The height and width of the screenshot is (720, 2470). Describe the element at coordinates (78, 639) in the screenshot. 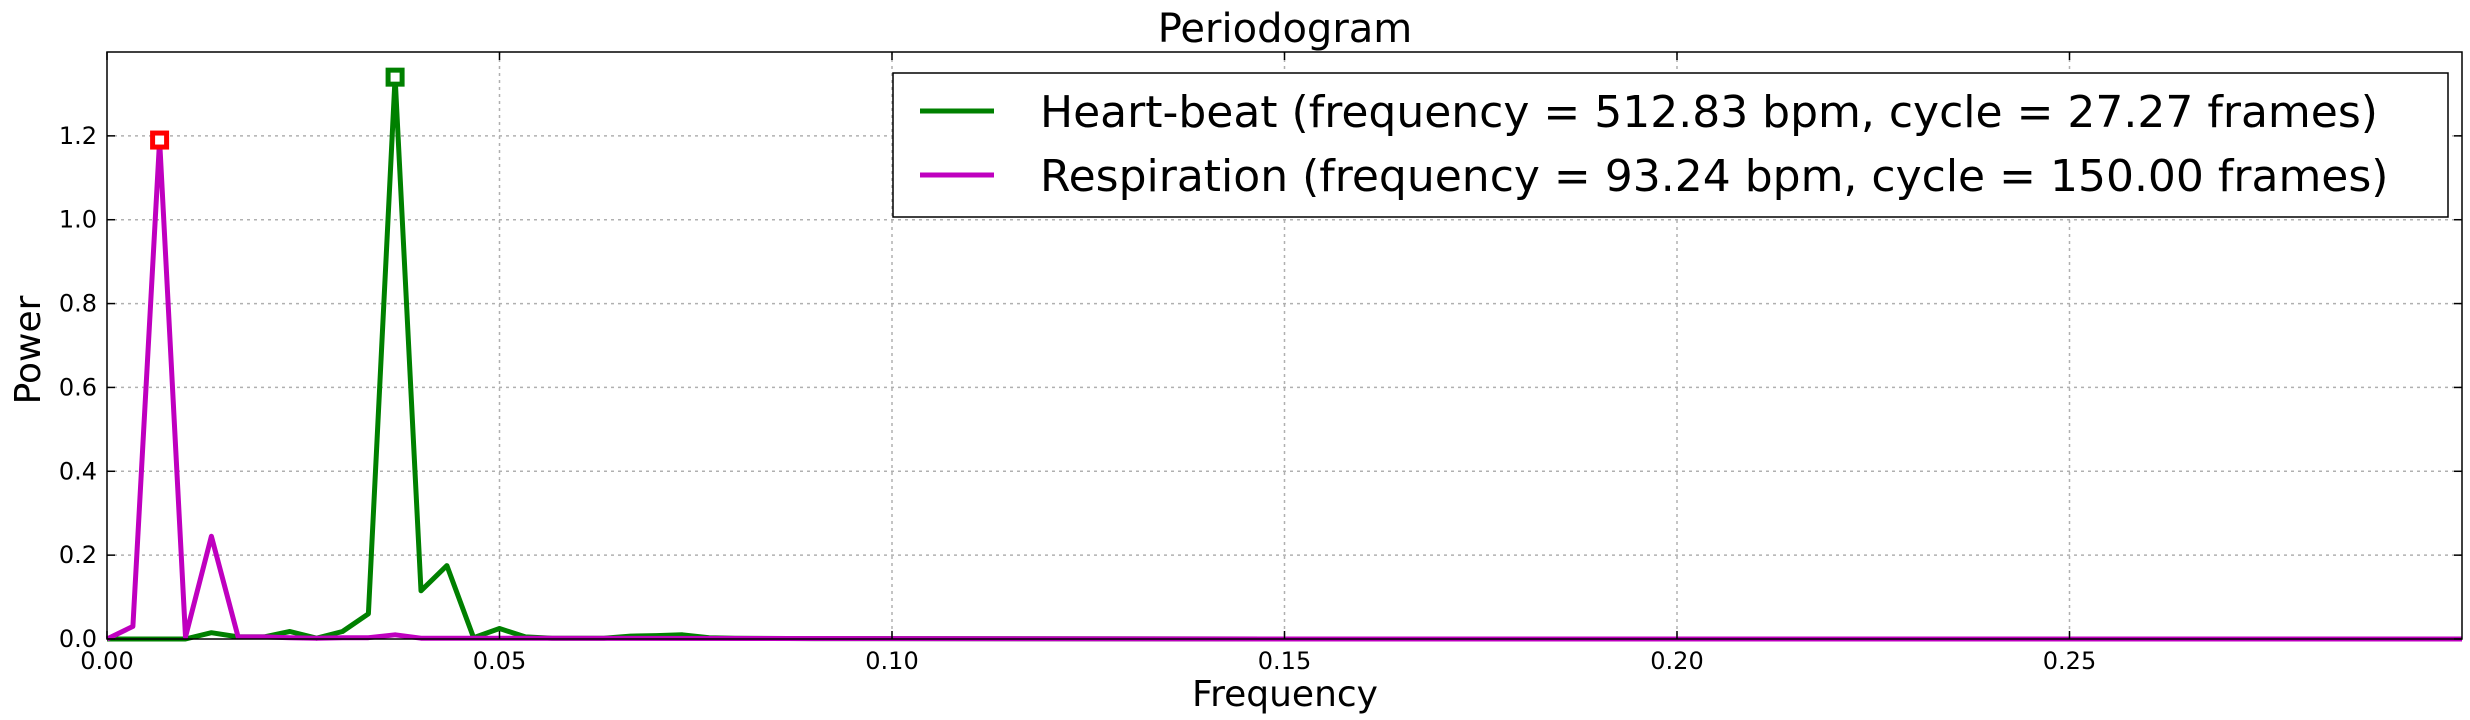

I see `y-tick-label: 0.0` at that location.